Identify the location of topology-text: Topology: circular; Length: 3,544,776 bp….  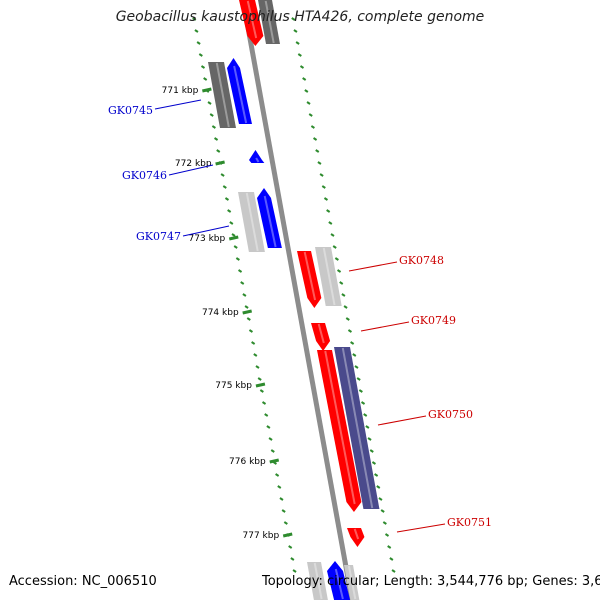
(431, 581).